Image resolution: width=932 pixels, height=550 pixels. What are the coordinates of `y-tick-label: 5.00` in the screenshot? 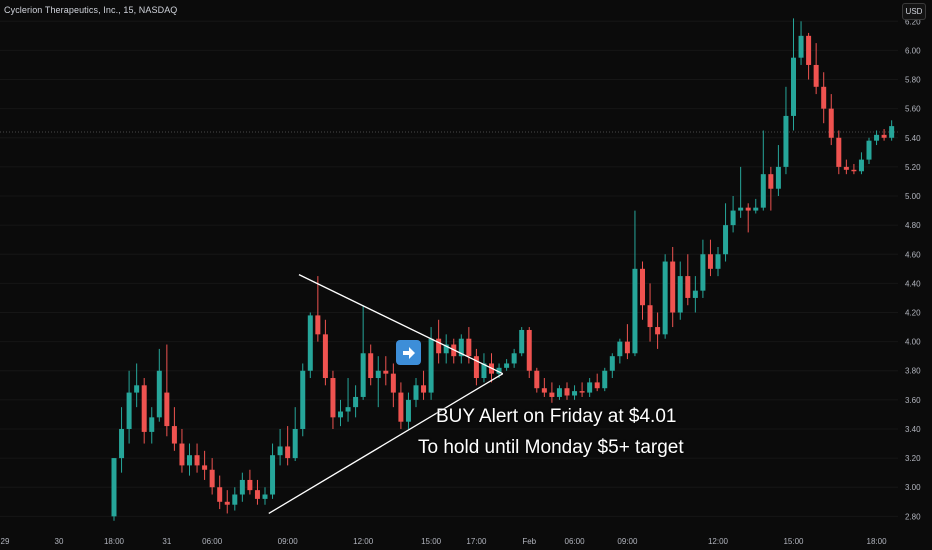 It's located at (913, 196).